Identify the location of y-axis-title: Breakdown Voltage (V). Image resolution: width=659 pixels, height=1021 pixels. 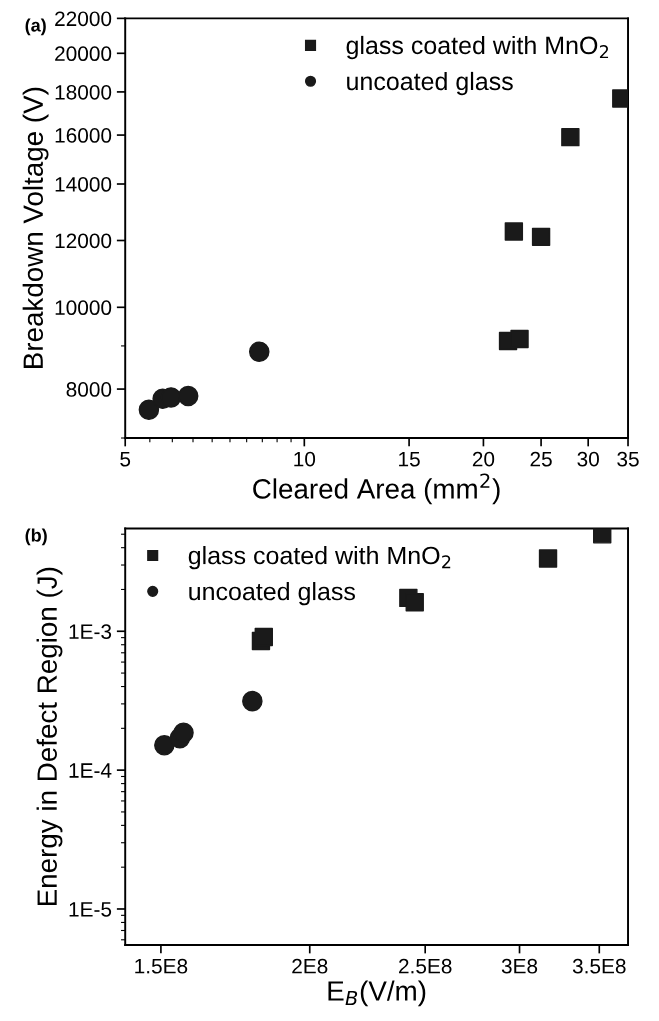
(35, 227).